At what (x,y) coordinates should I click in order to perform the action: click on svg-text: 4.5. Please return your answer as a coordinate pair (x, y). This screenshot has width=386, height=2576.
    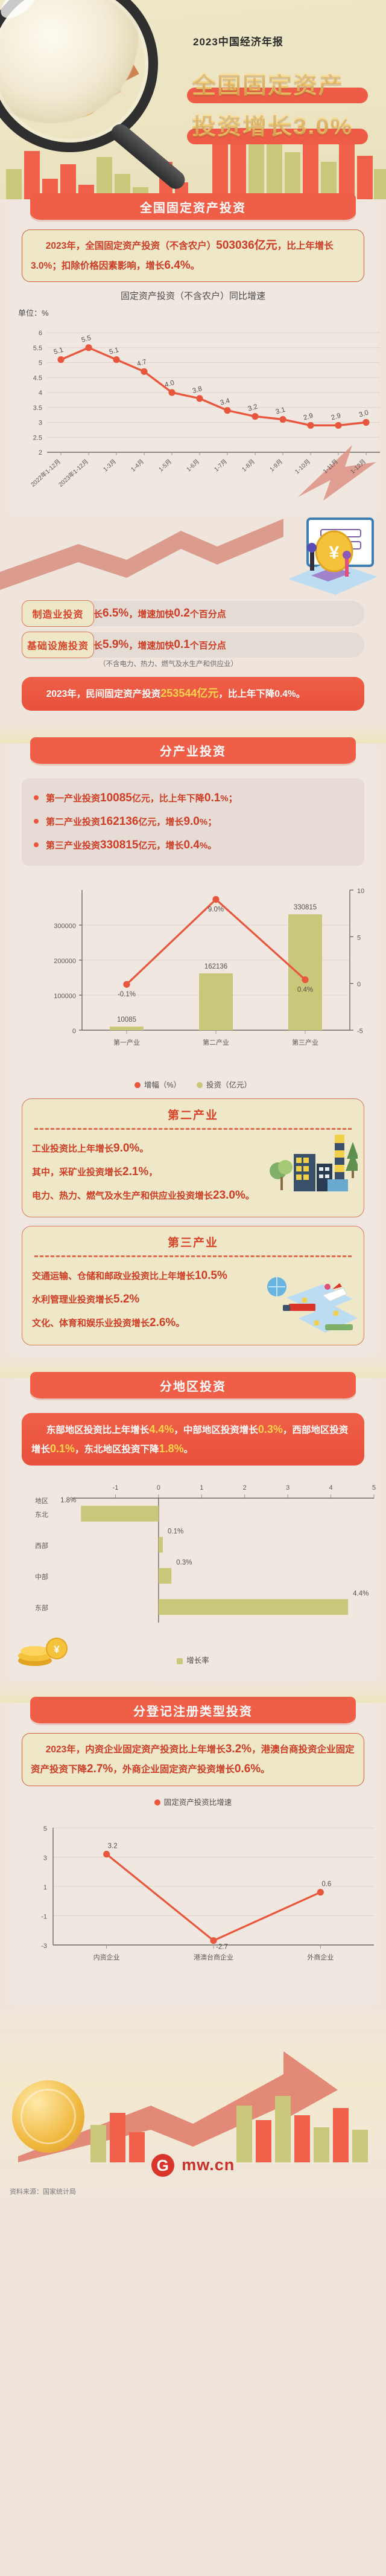
    Looking at the image, I should click on (37, 378).